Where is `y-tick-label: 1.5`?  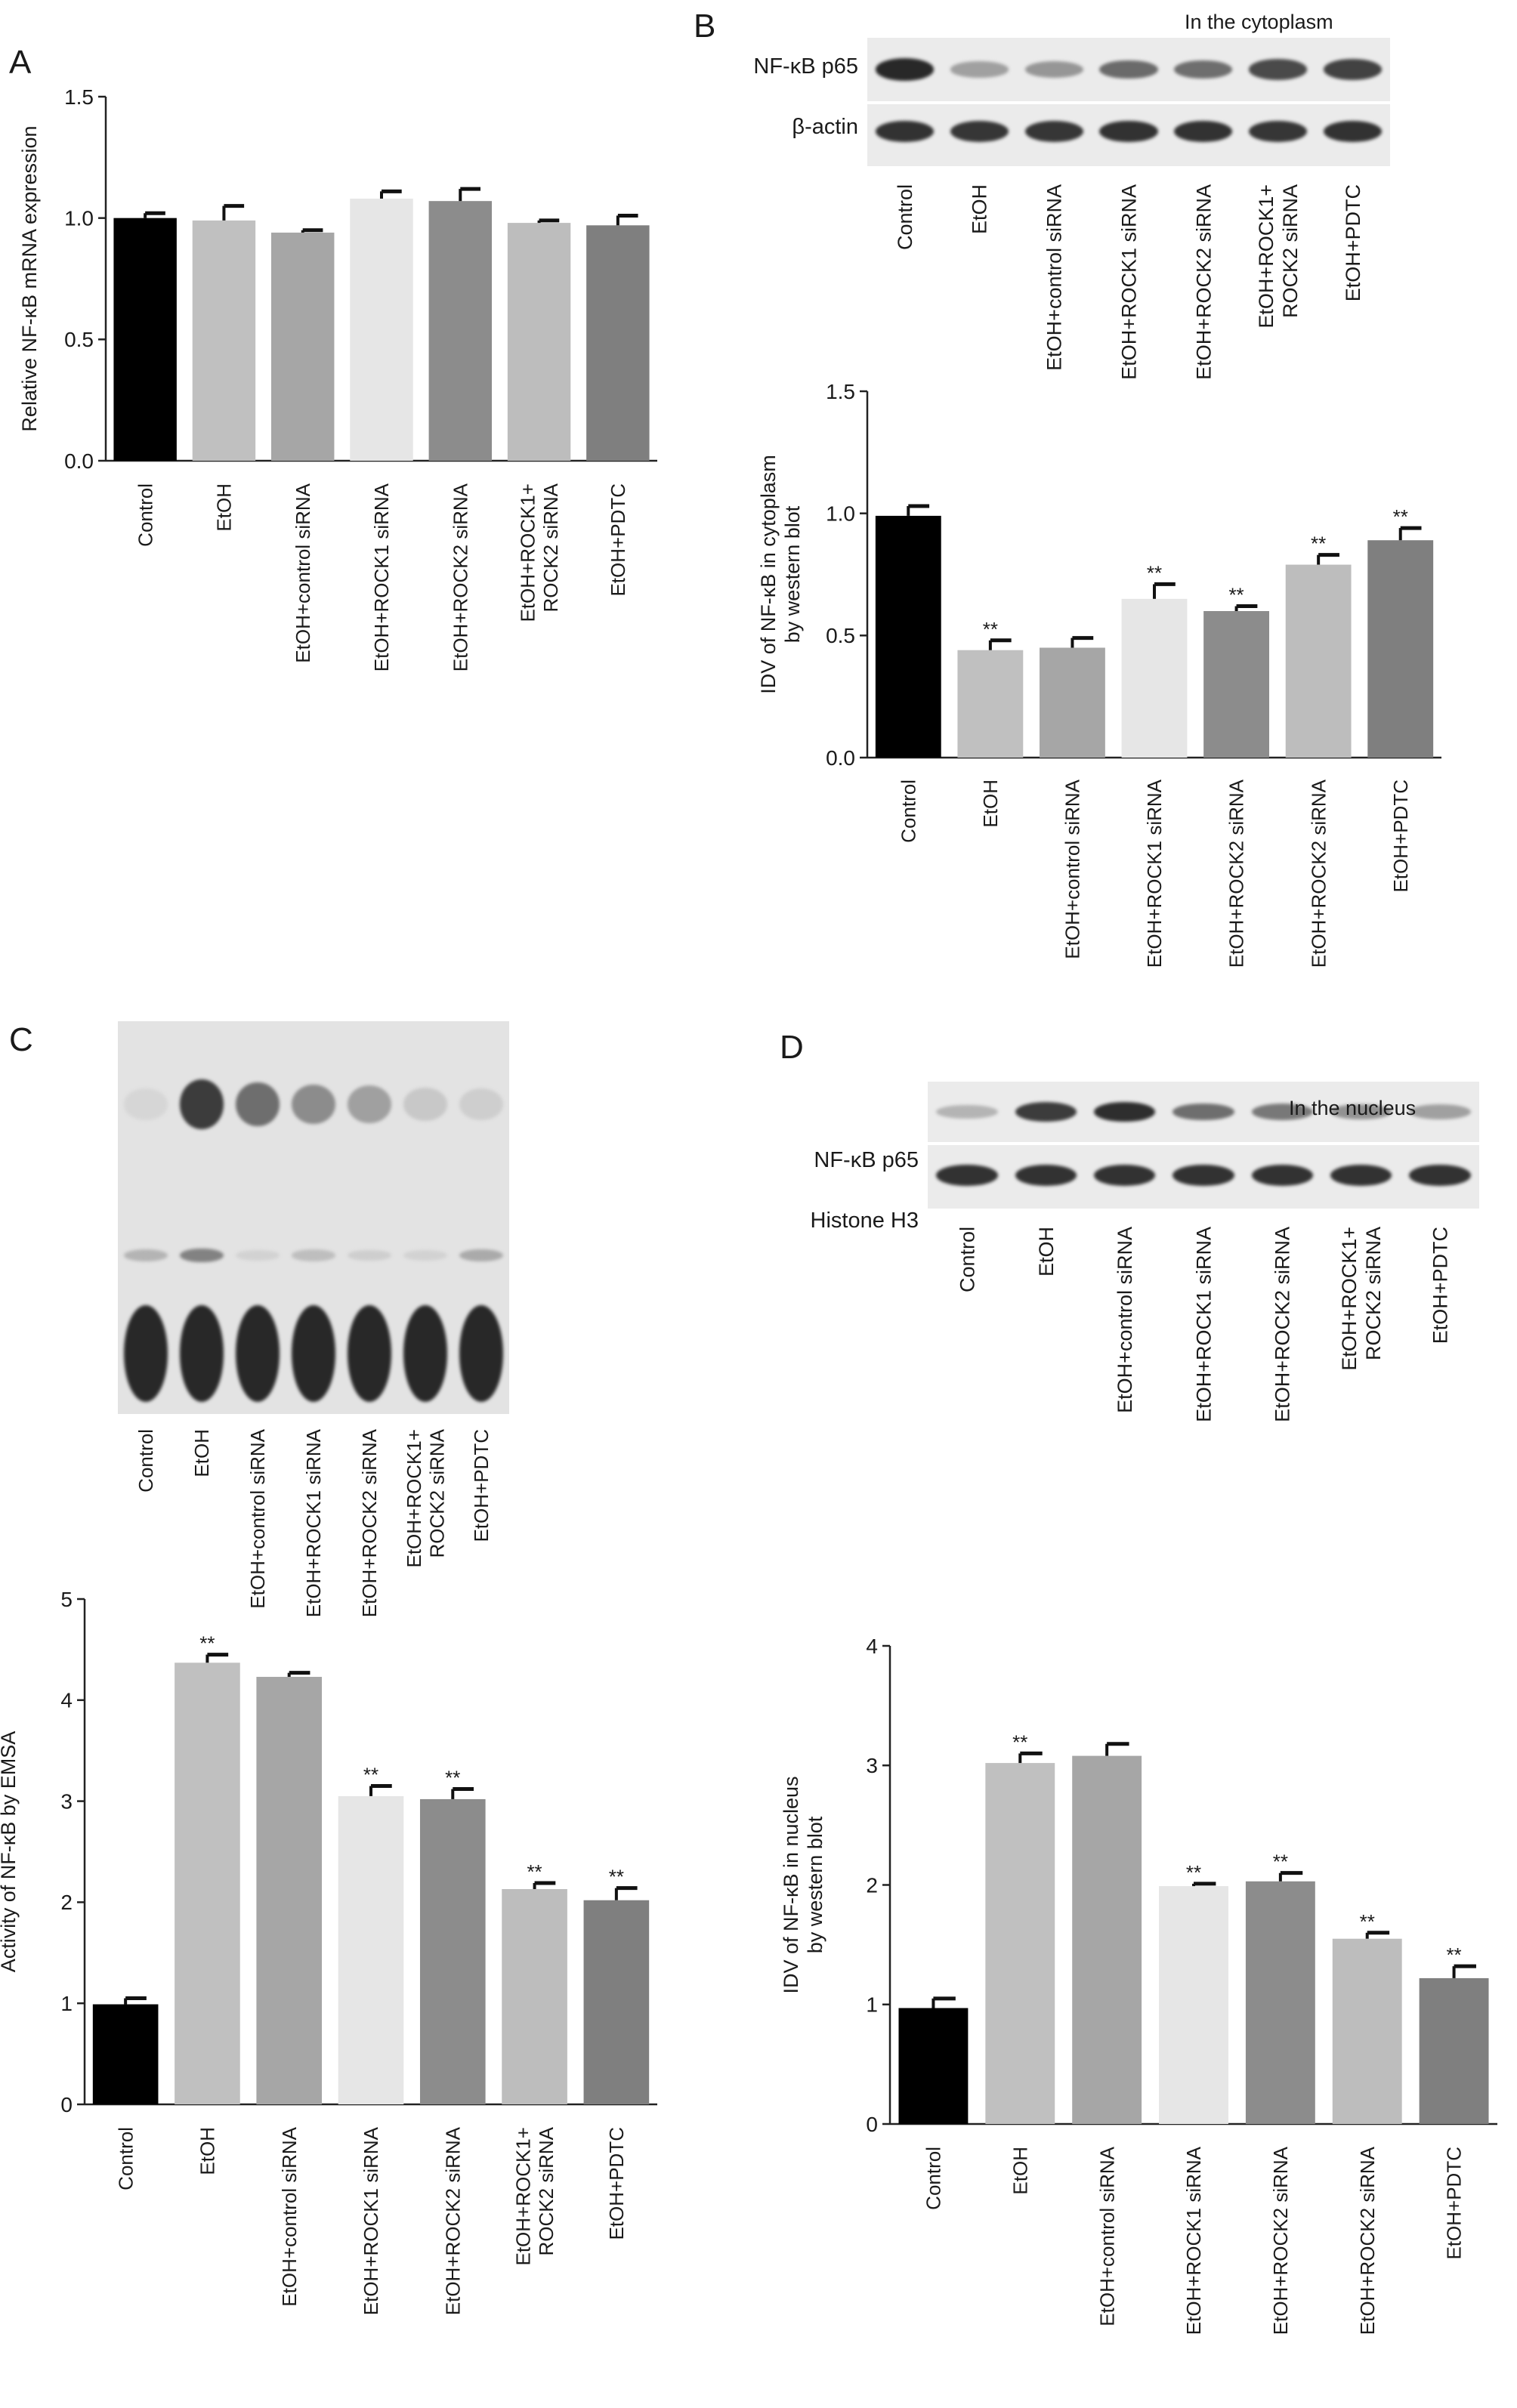 y-tick-label: 1.5 is located at coordinates (841, 391).